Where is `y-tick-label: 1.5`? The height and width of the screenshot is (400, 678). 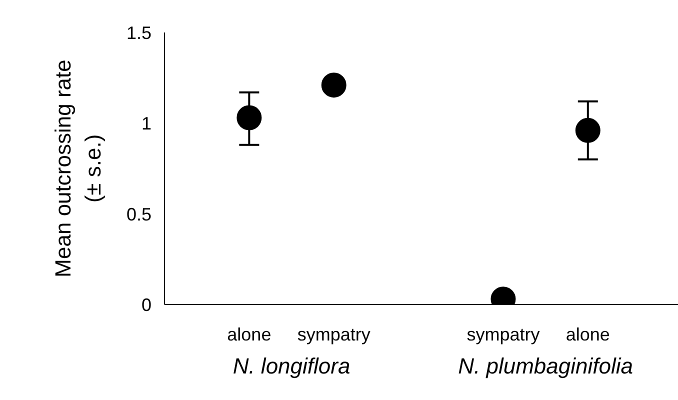 y-tick-label: 1.5 is located at coordinates (139, 33).